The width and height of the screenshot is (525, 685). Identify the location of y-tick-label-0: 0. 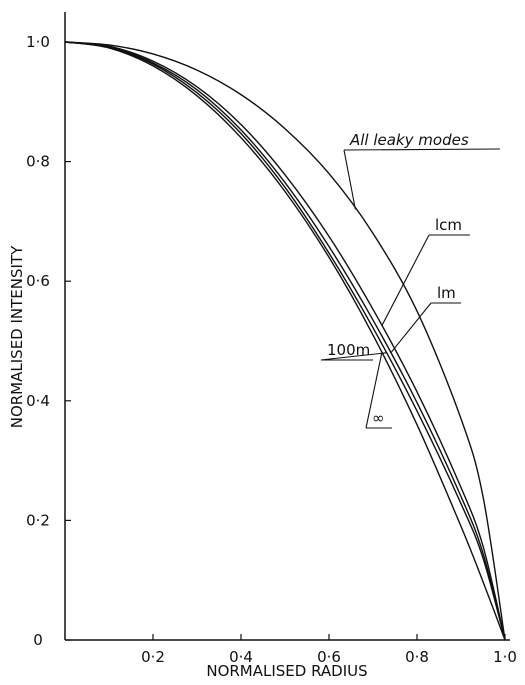
(38, 640).